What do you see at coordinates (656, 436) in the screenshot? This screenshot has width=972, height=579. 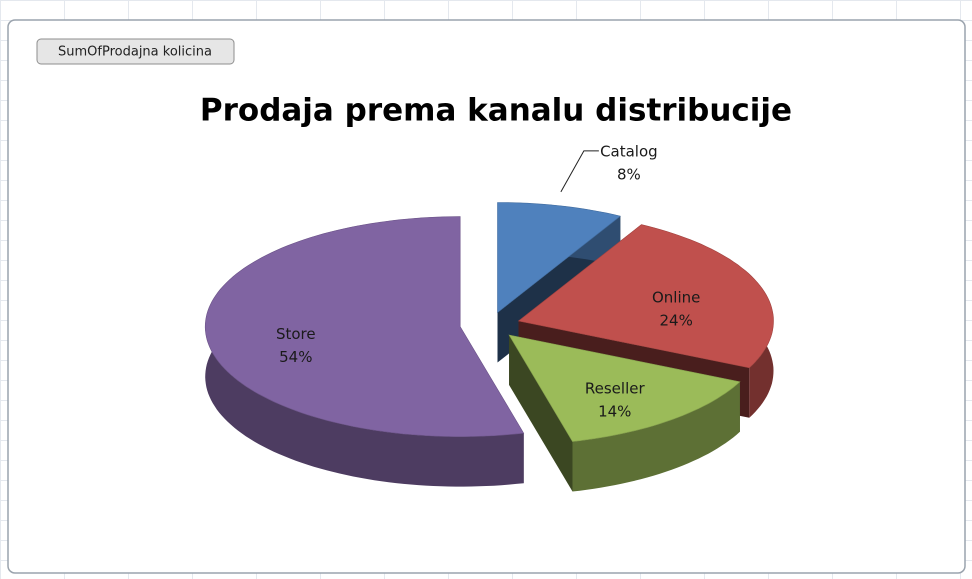 I see `slice-rim` at bounding box center [656, 436].